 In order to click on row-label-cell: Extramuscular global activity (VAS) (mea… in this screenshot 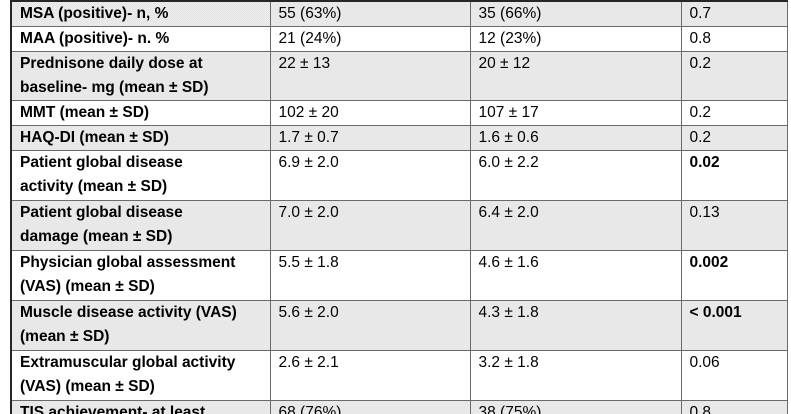, I will do `click(140, 375)`.